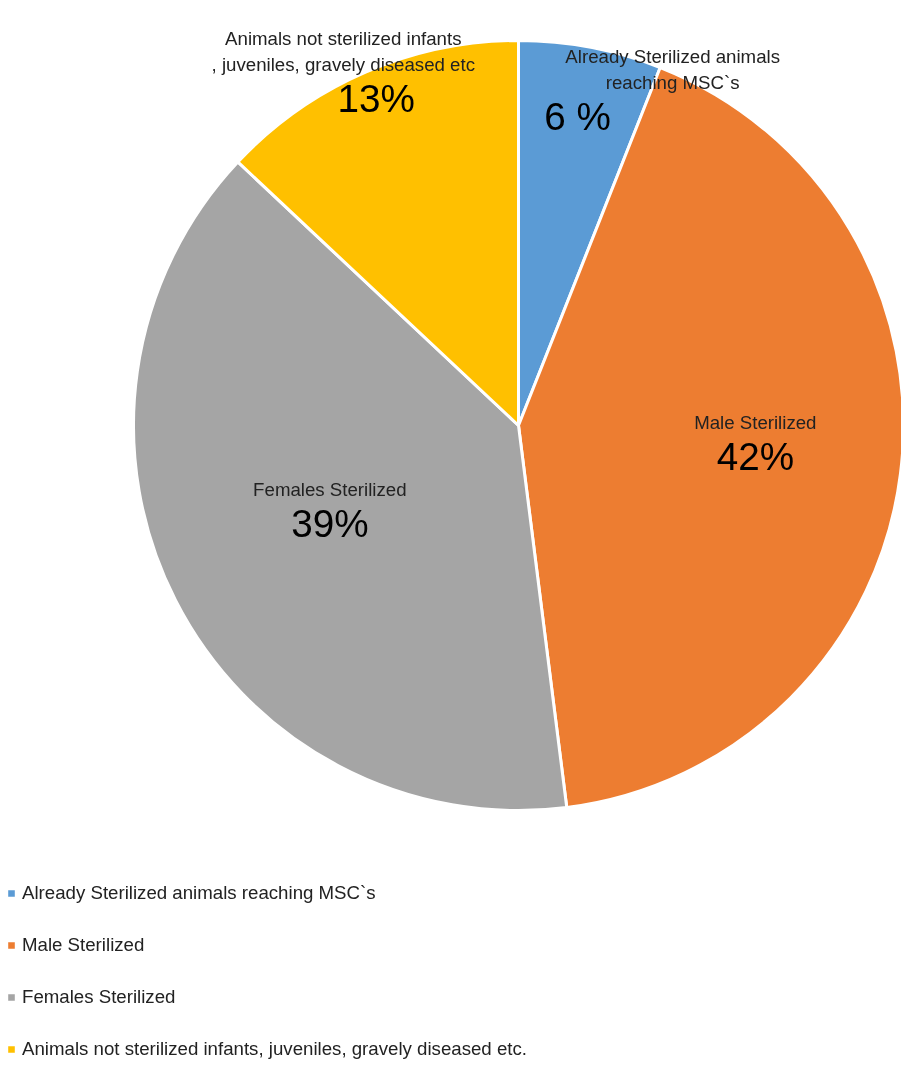  Describe the element at coordinates (330, 523) in the screenshot. I see `data-label: 39%` at that location.